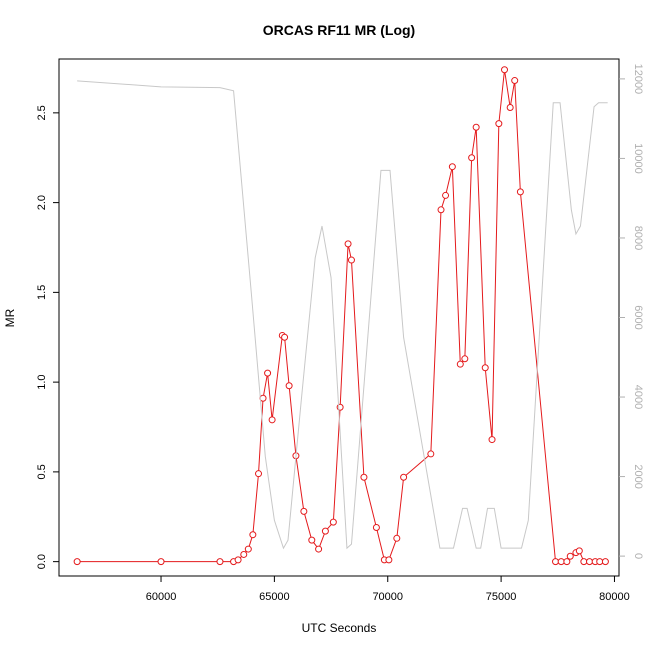 The width and height of the screenshot is (650, 650). I want to click on chart-title: ORCAS RF11 MR (Log), so click(339, 30).